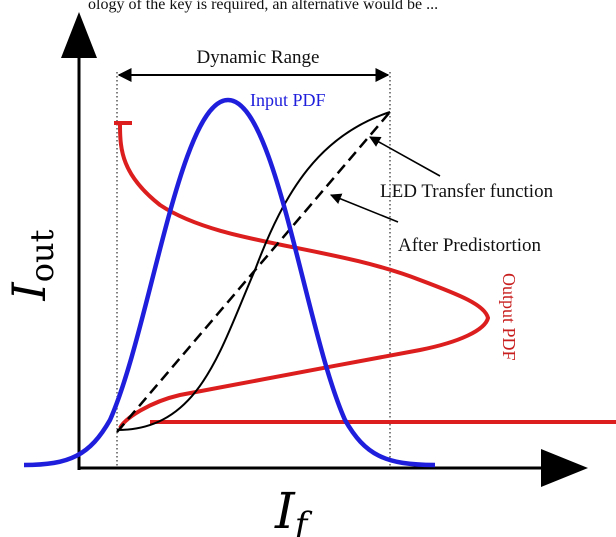 This screenshot has height=537, width=616. What do you see at coordinates (364, 208) in the screenshot?
I see `after-predistortion-pointer` at bounding box center [364, 208].